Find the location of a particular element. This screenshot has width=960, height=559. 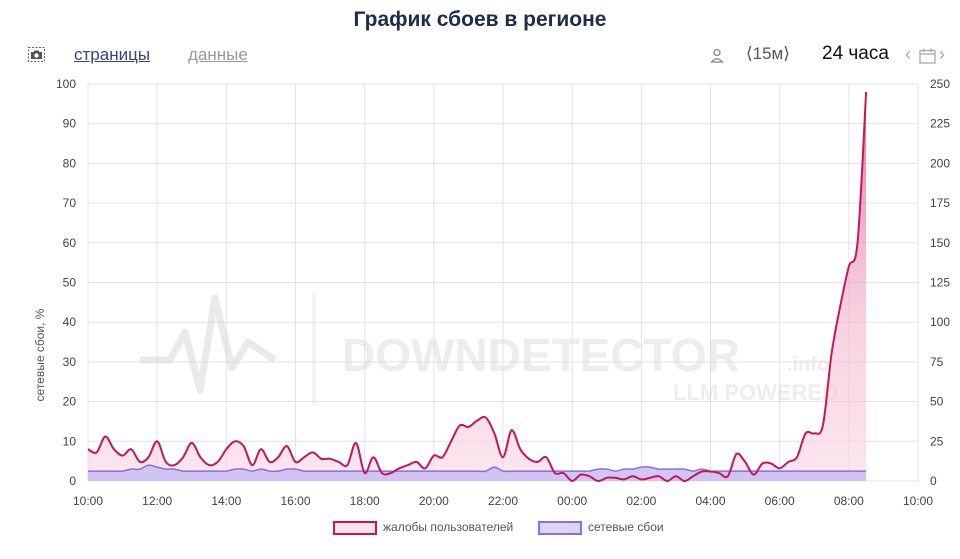

watermark-tagline: LLM POWERED is located at coordinates (755, 392).